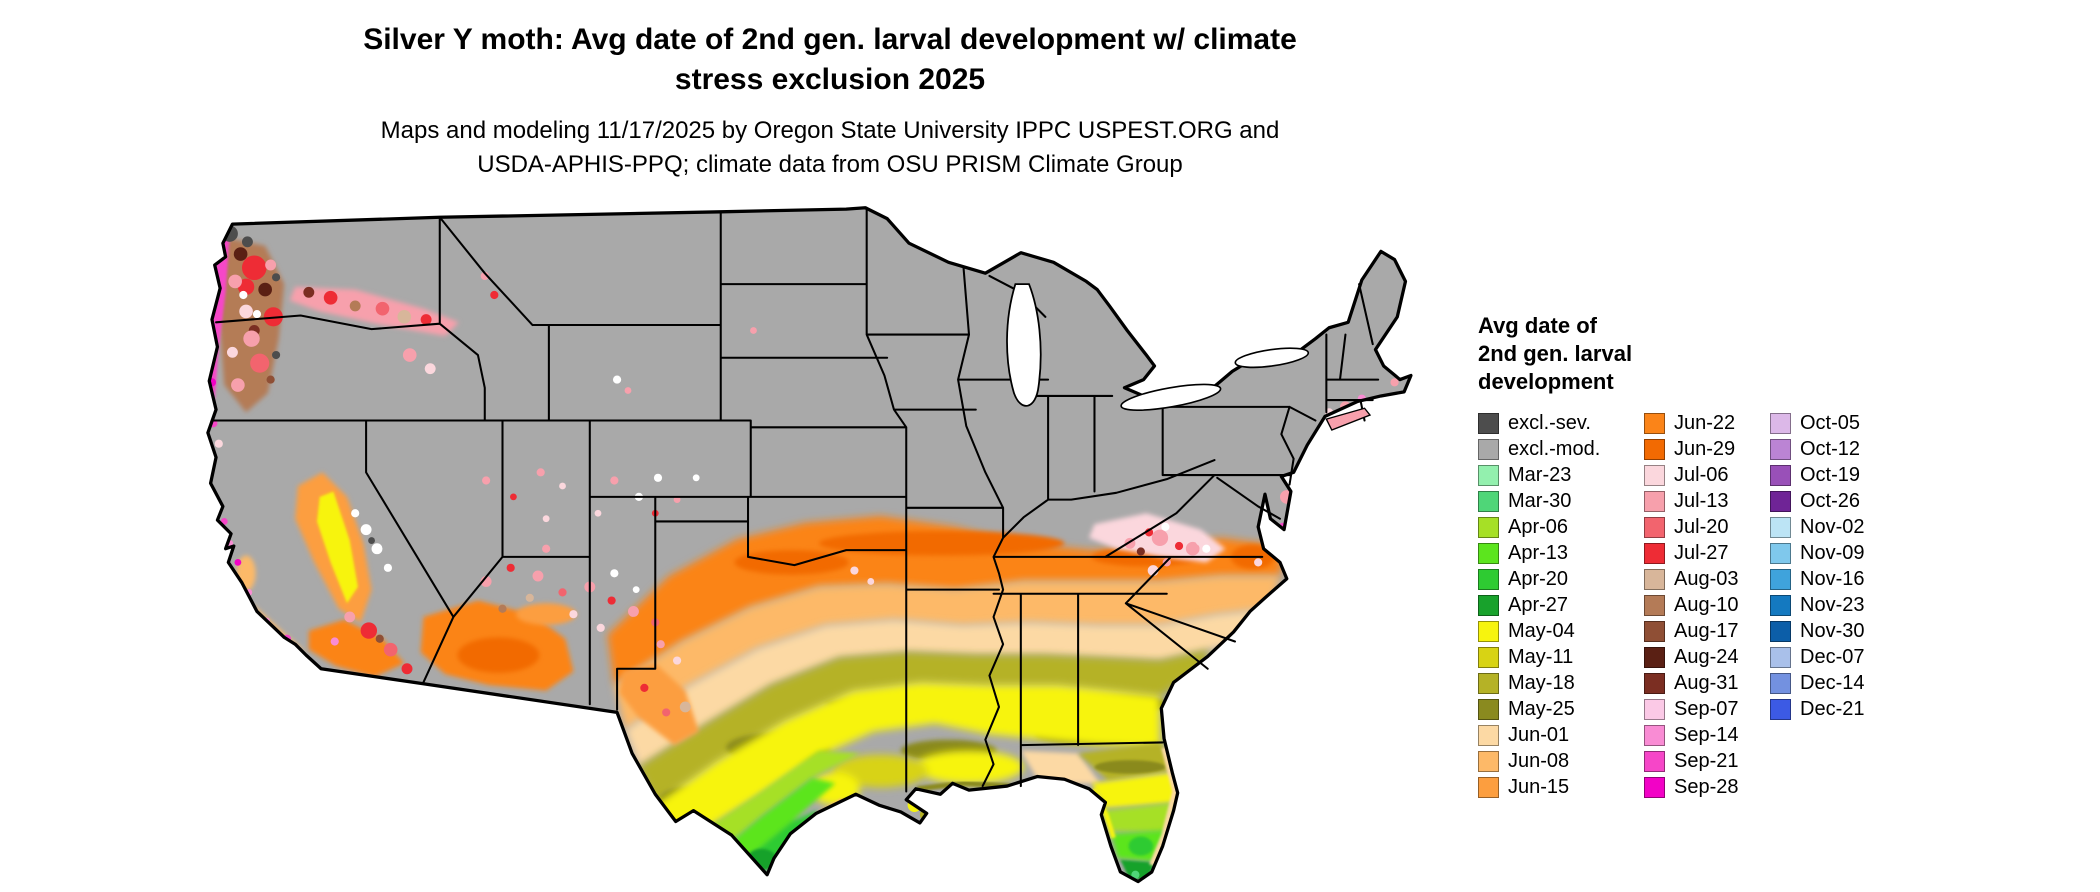 This screenshot has width=2100, height=892. I want to click on legend-label: Mar-30, so click(1540, 500).